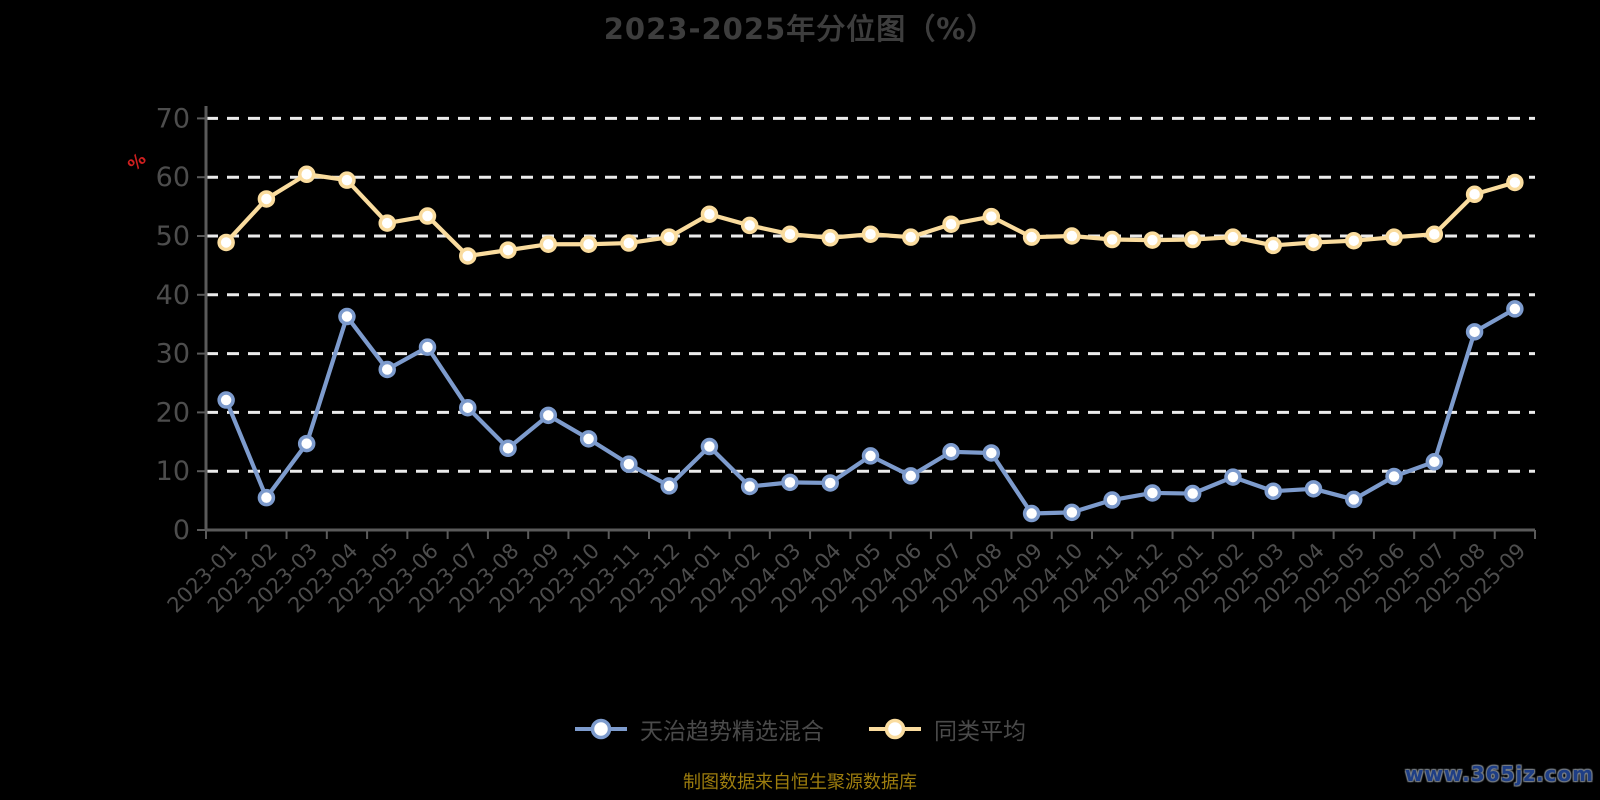 The width and height of the screenshot is (1600, 800). Describe the element at coordinates (173, 118) in the screenshot. I see `svg-text: 70` at that location.